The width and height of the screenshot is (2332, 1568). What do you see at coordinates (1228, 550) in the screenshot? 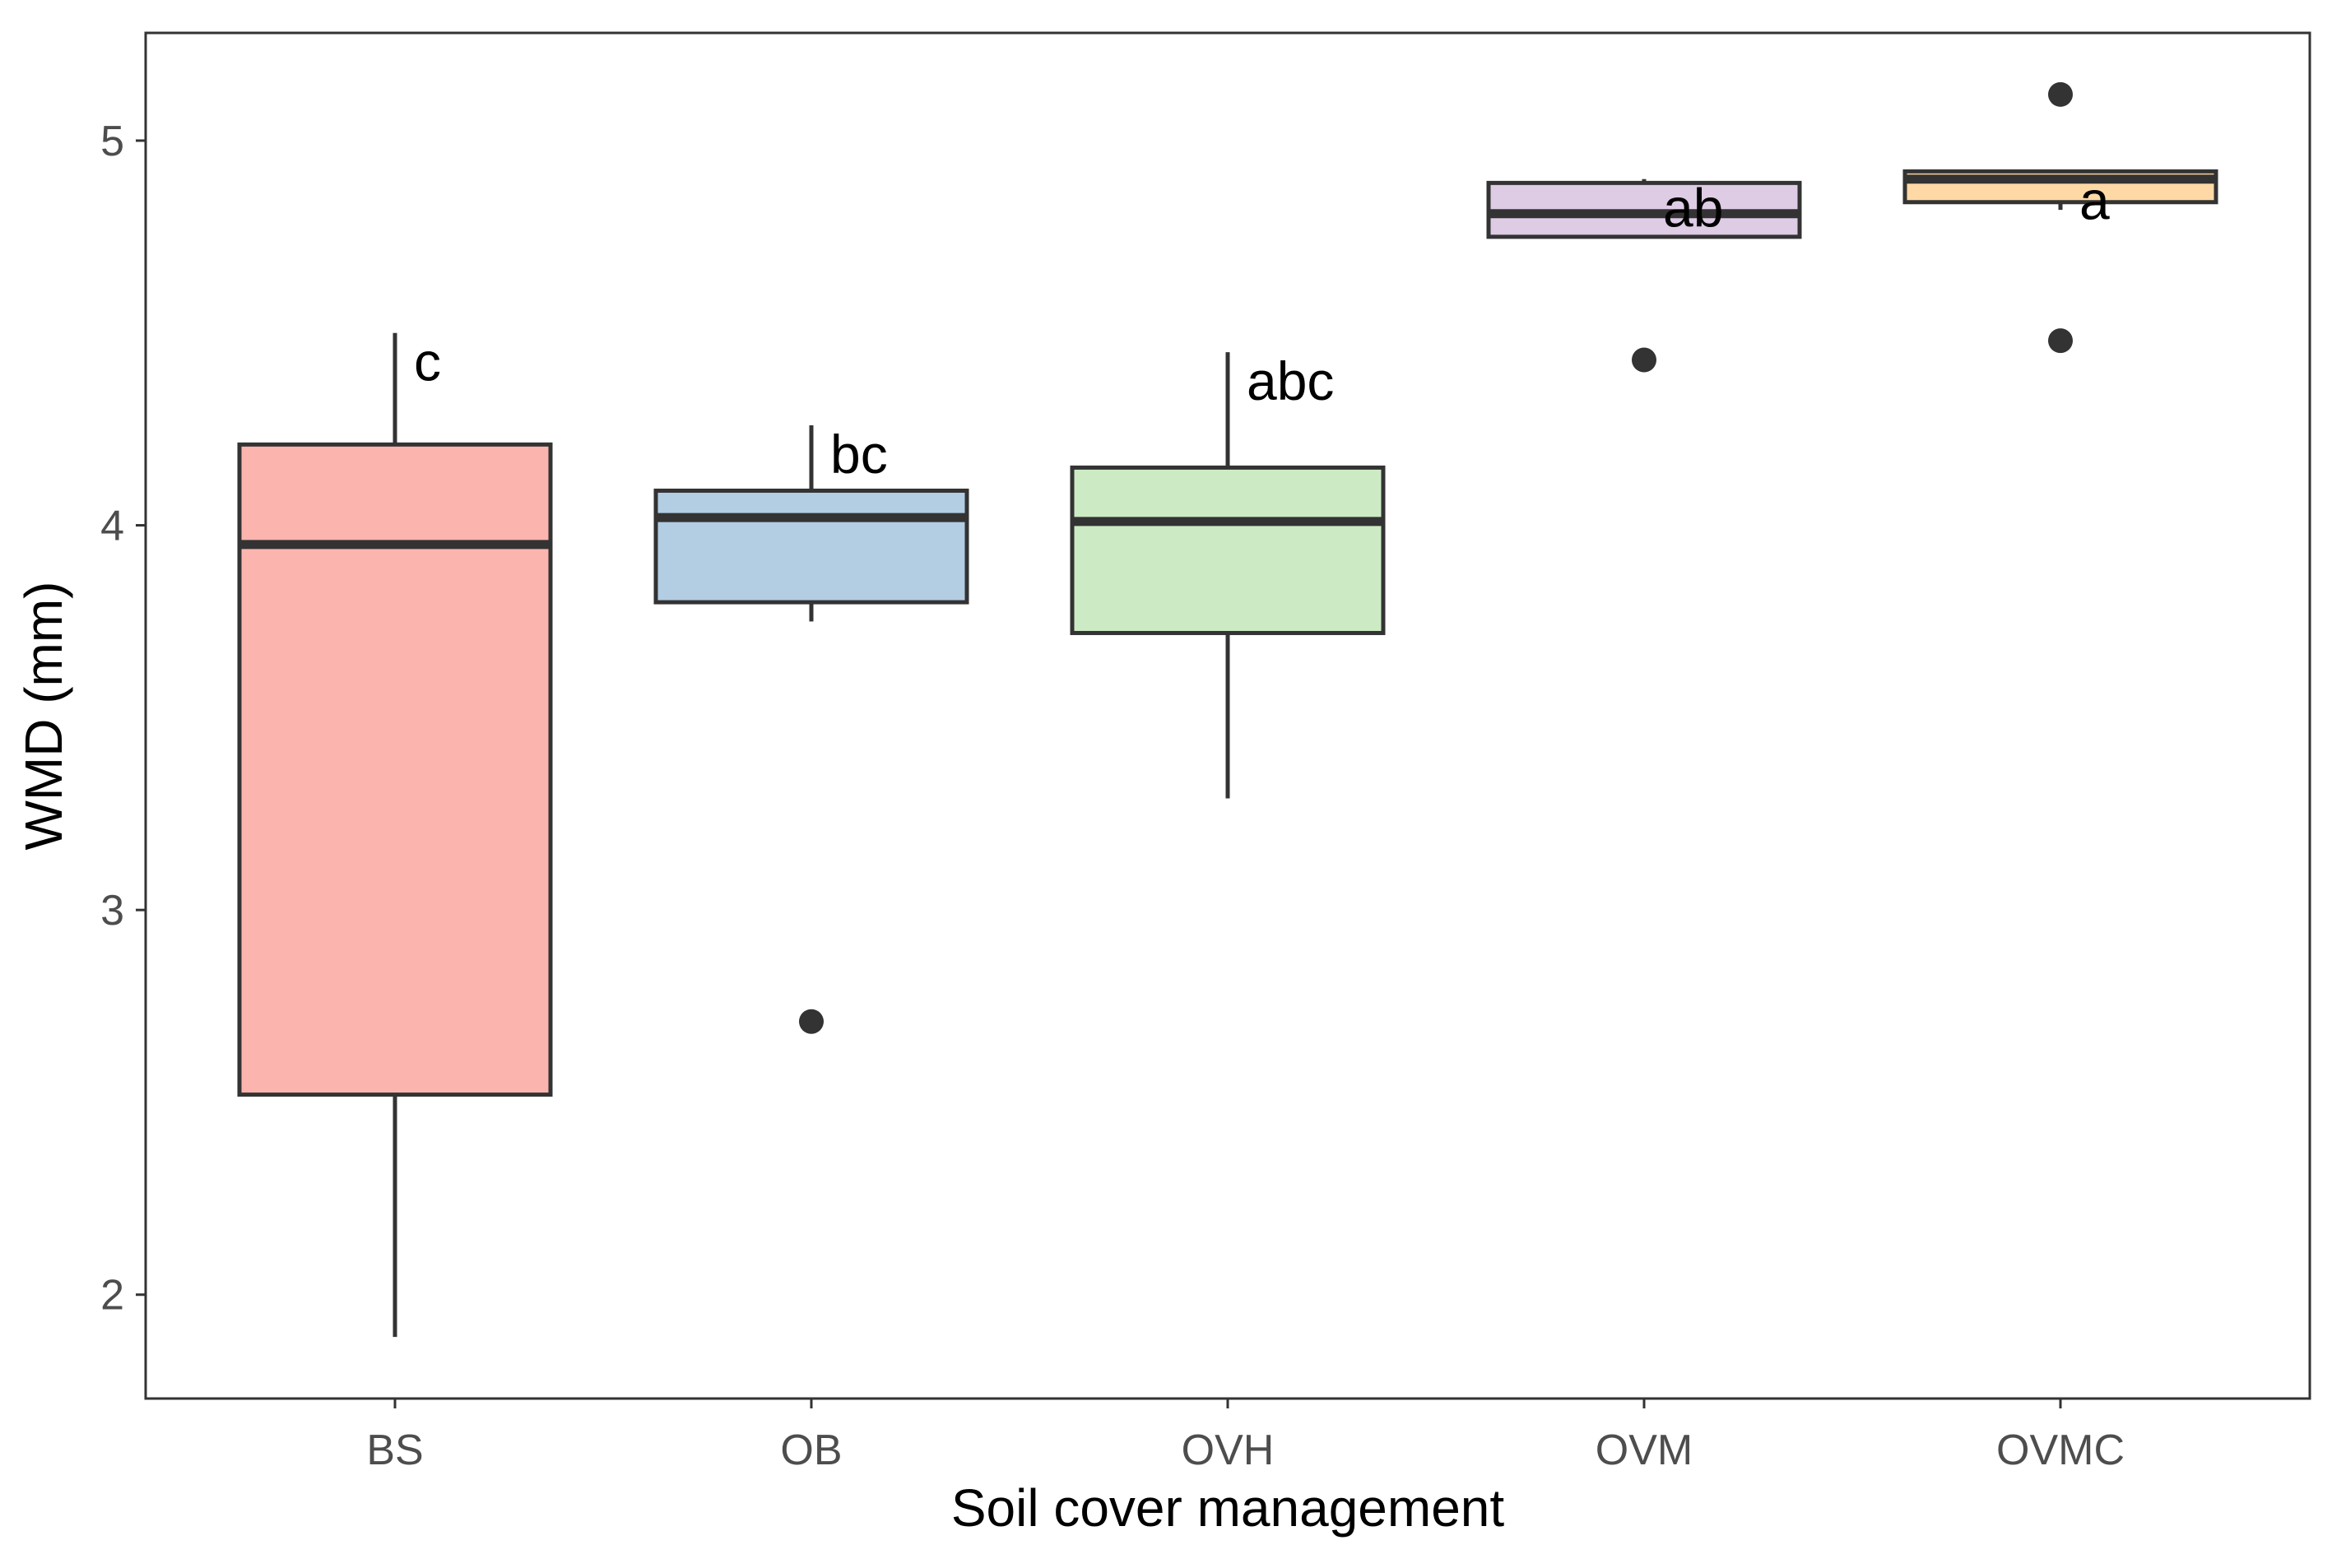
I see `box-ovh` at bounding box center [1228, 550].